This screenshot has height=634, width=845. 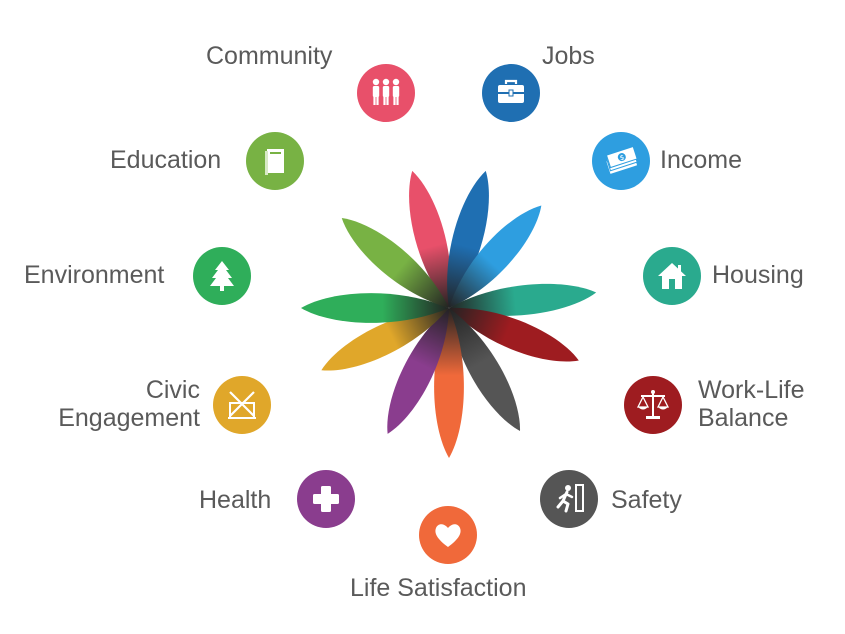 I want to click on jobs-icon-circle, so click(x=511, y=93).